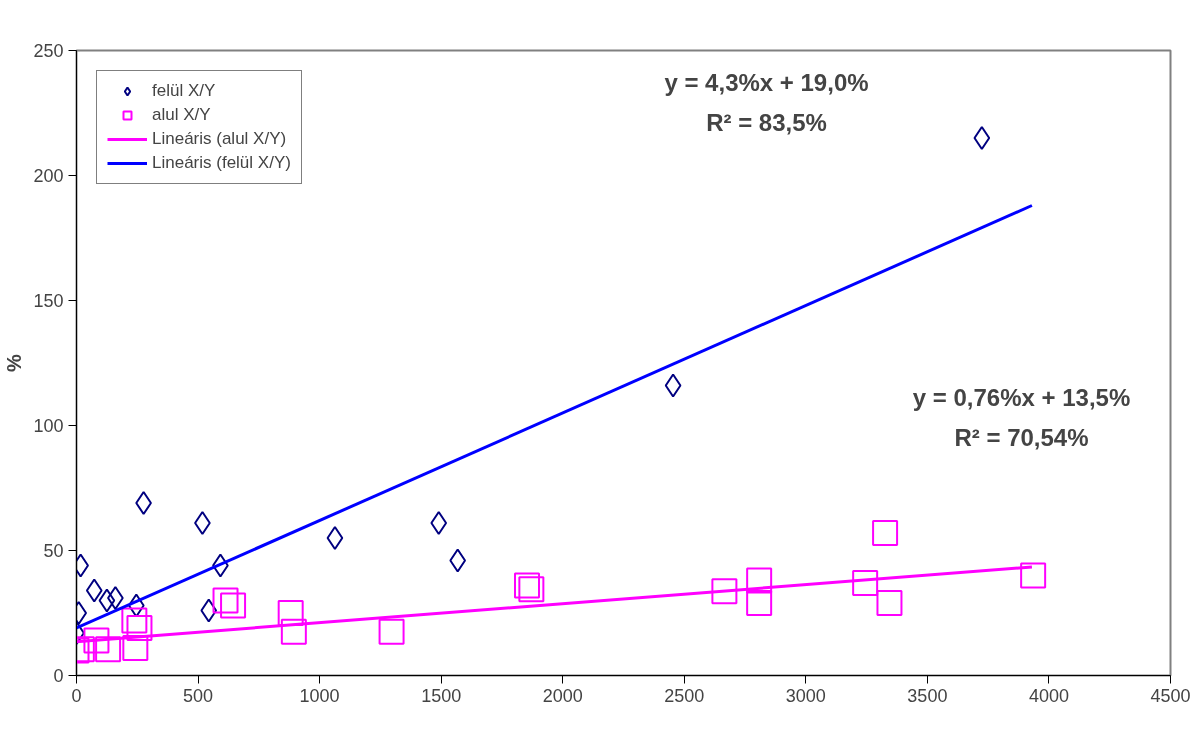  What do you see at coordinates (1170, 695) in the screenshot?
I see `x-tick-label: 4500` at bounding box center [1170, 695].